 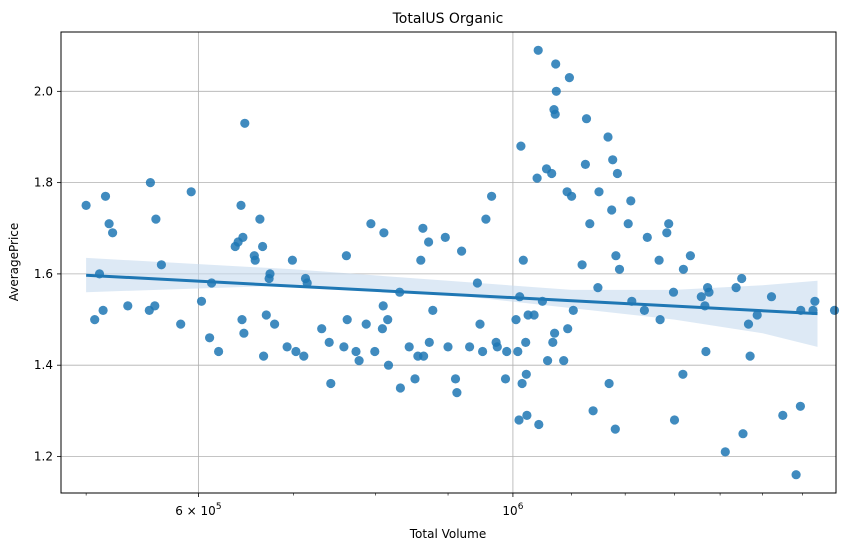 I want to click on y-tick-label: 1.8, so click(x=43, y=183).